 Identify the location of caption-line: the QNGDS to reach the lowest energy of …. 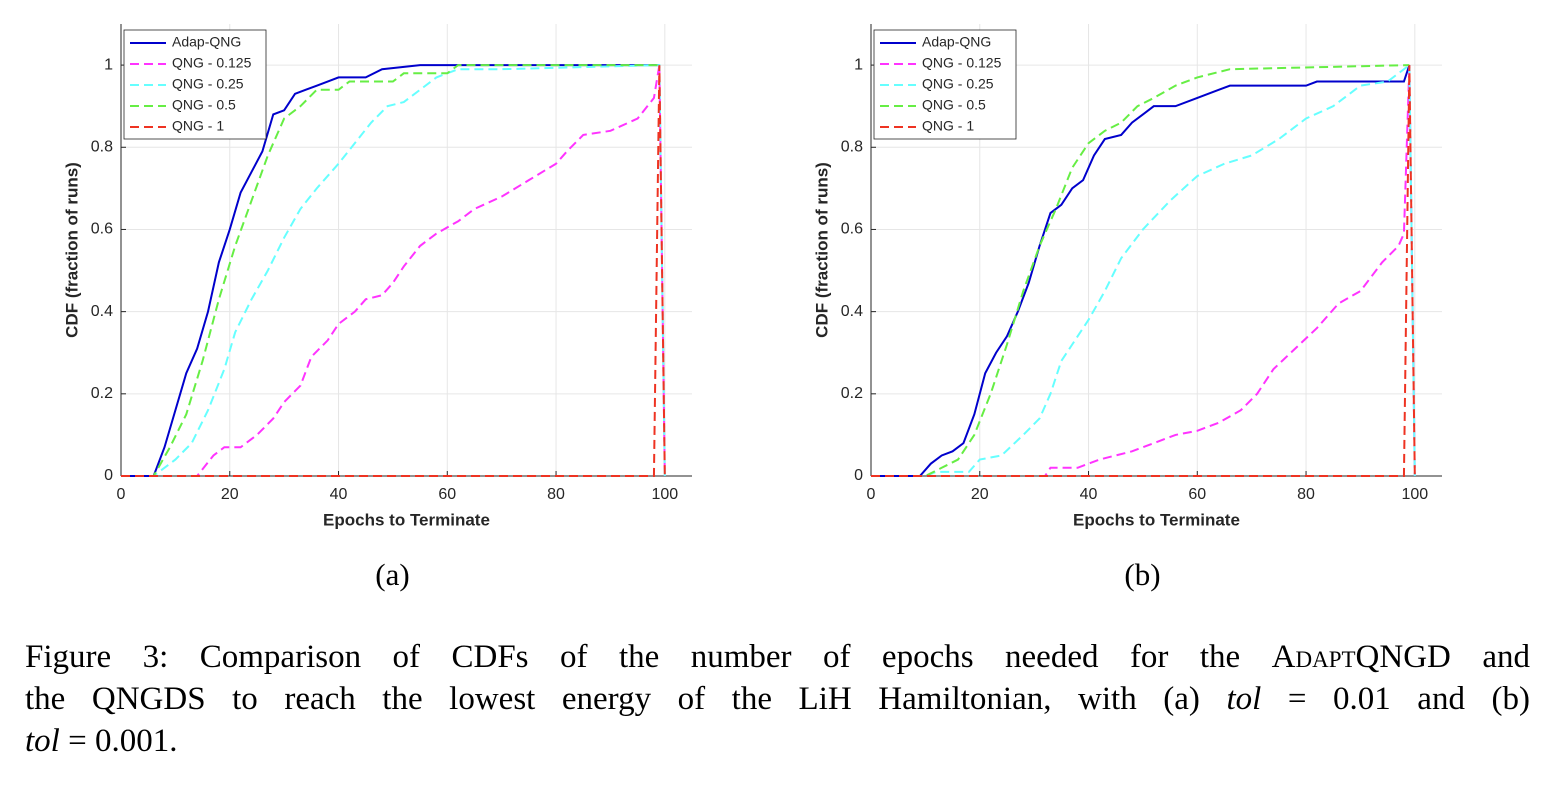
(777, 699).